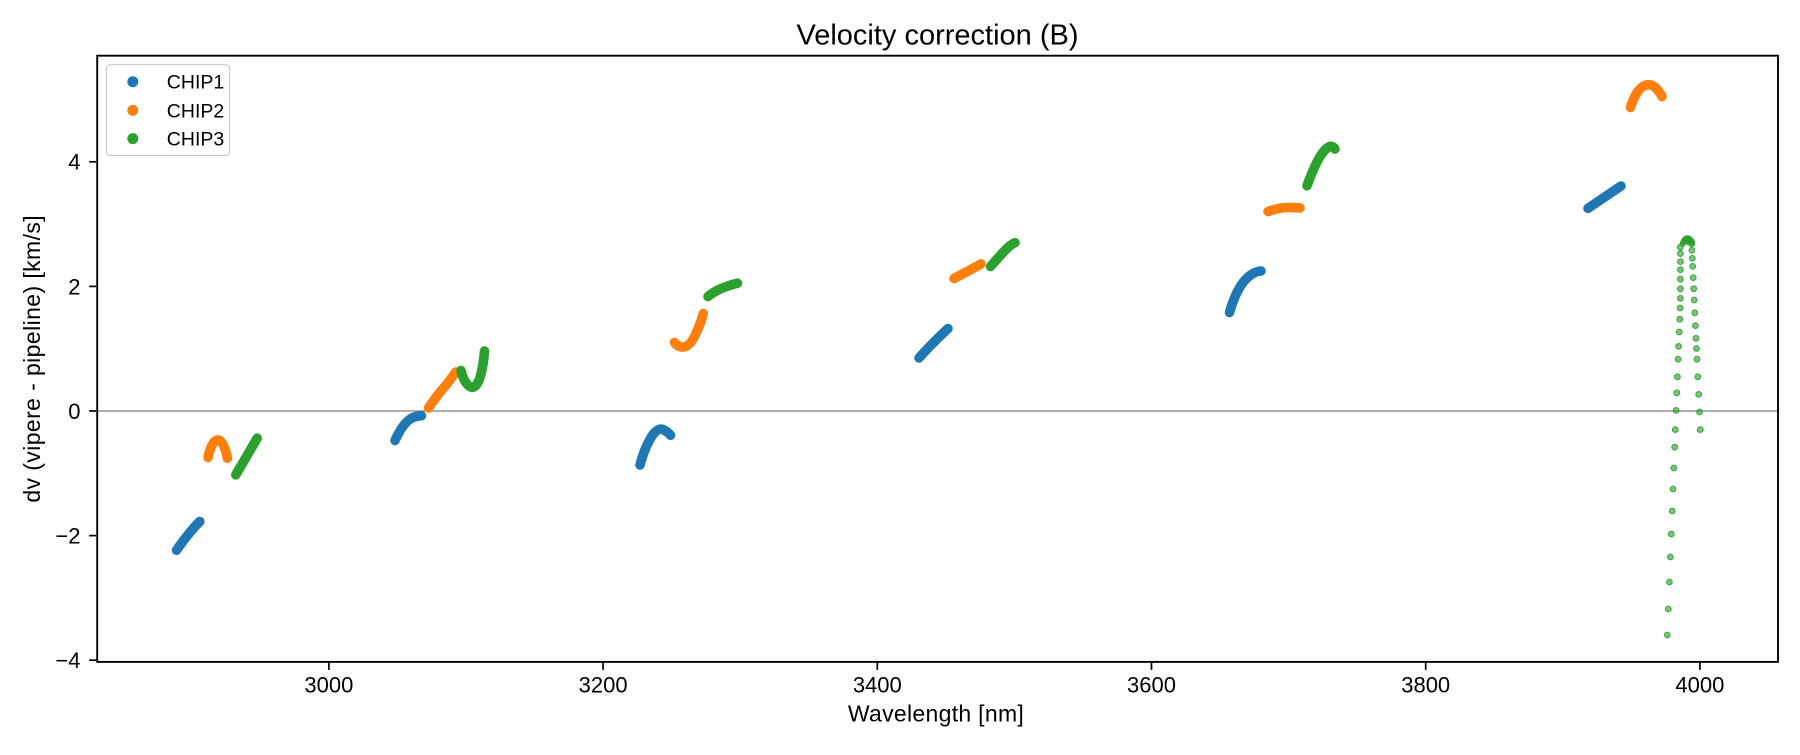 The width and height of the screenshot is (1800, 755). Describe the element at coordinates (603, 685) in the screenshot. I see `svg-text: 3200` at that location.